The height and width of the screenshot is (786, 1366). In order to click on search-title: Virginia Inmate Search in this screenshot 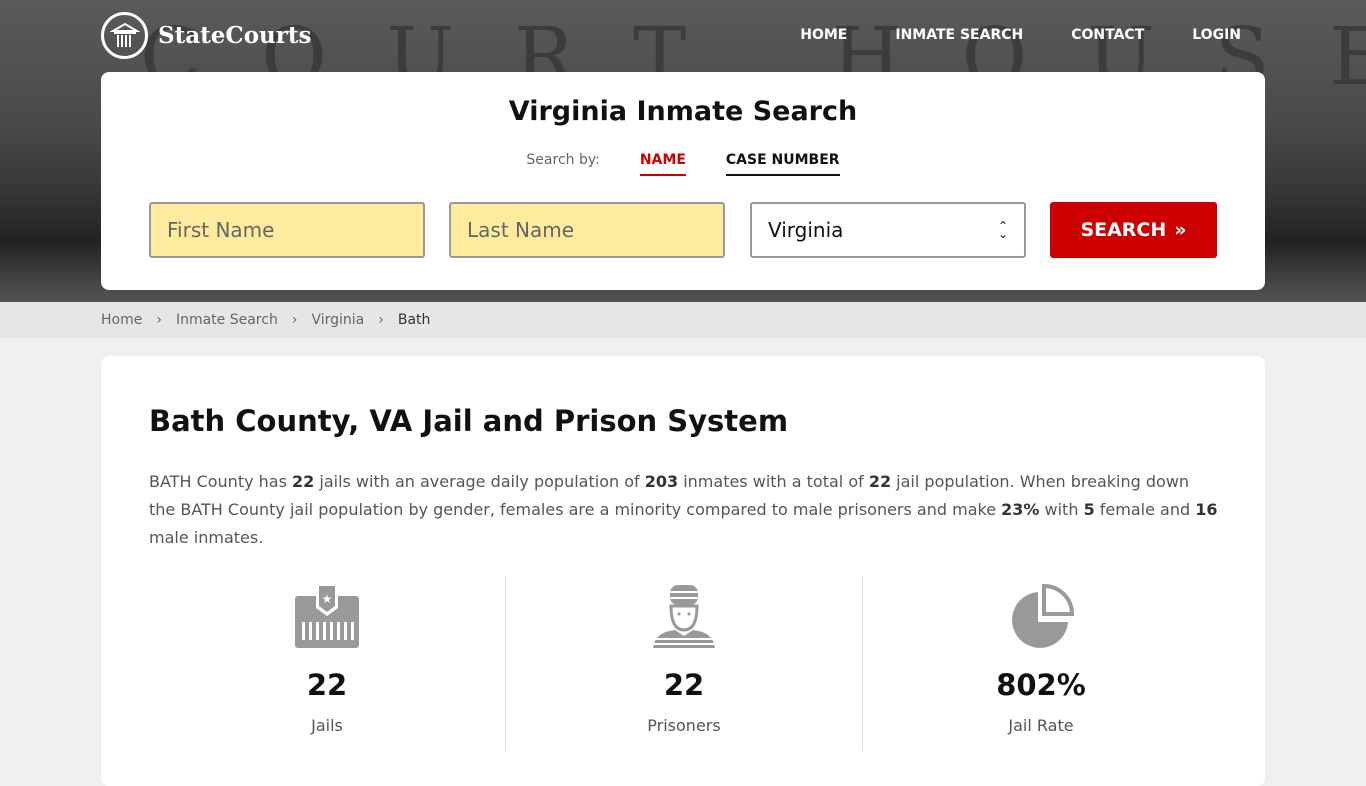, I will do `click(683, 111)`.